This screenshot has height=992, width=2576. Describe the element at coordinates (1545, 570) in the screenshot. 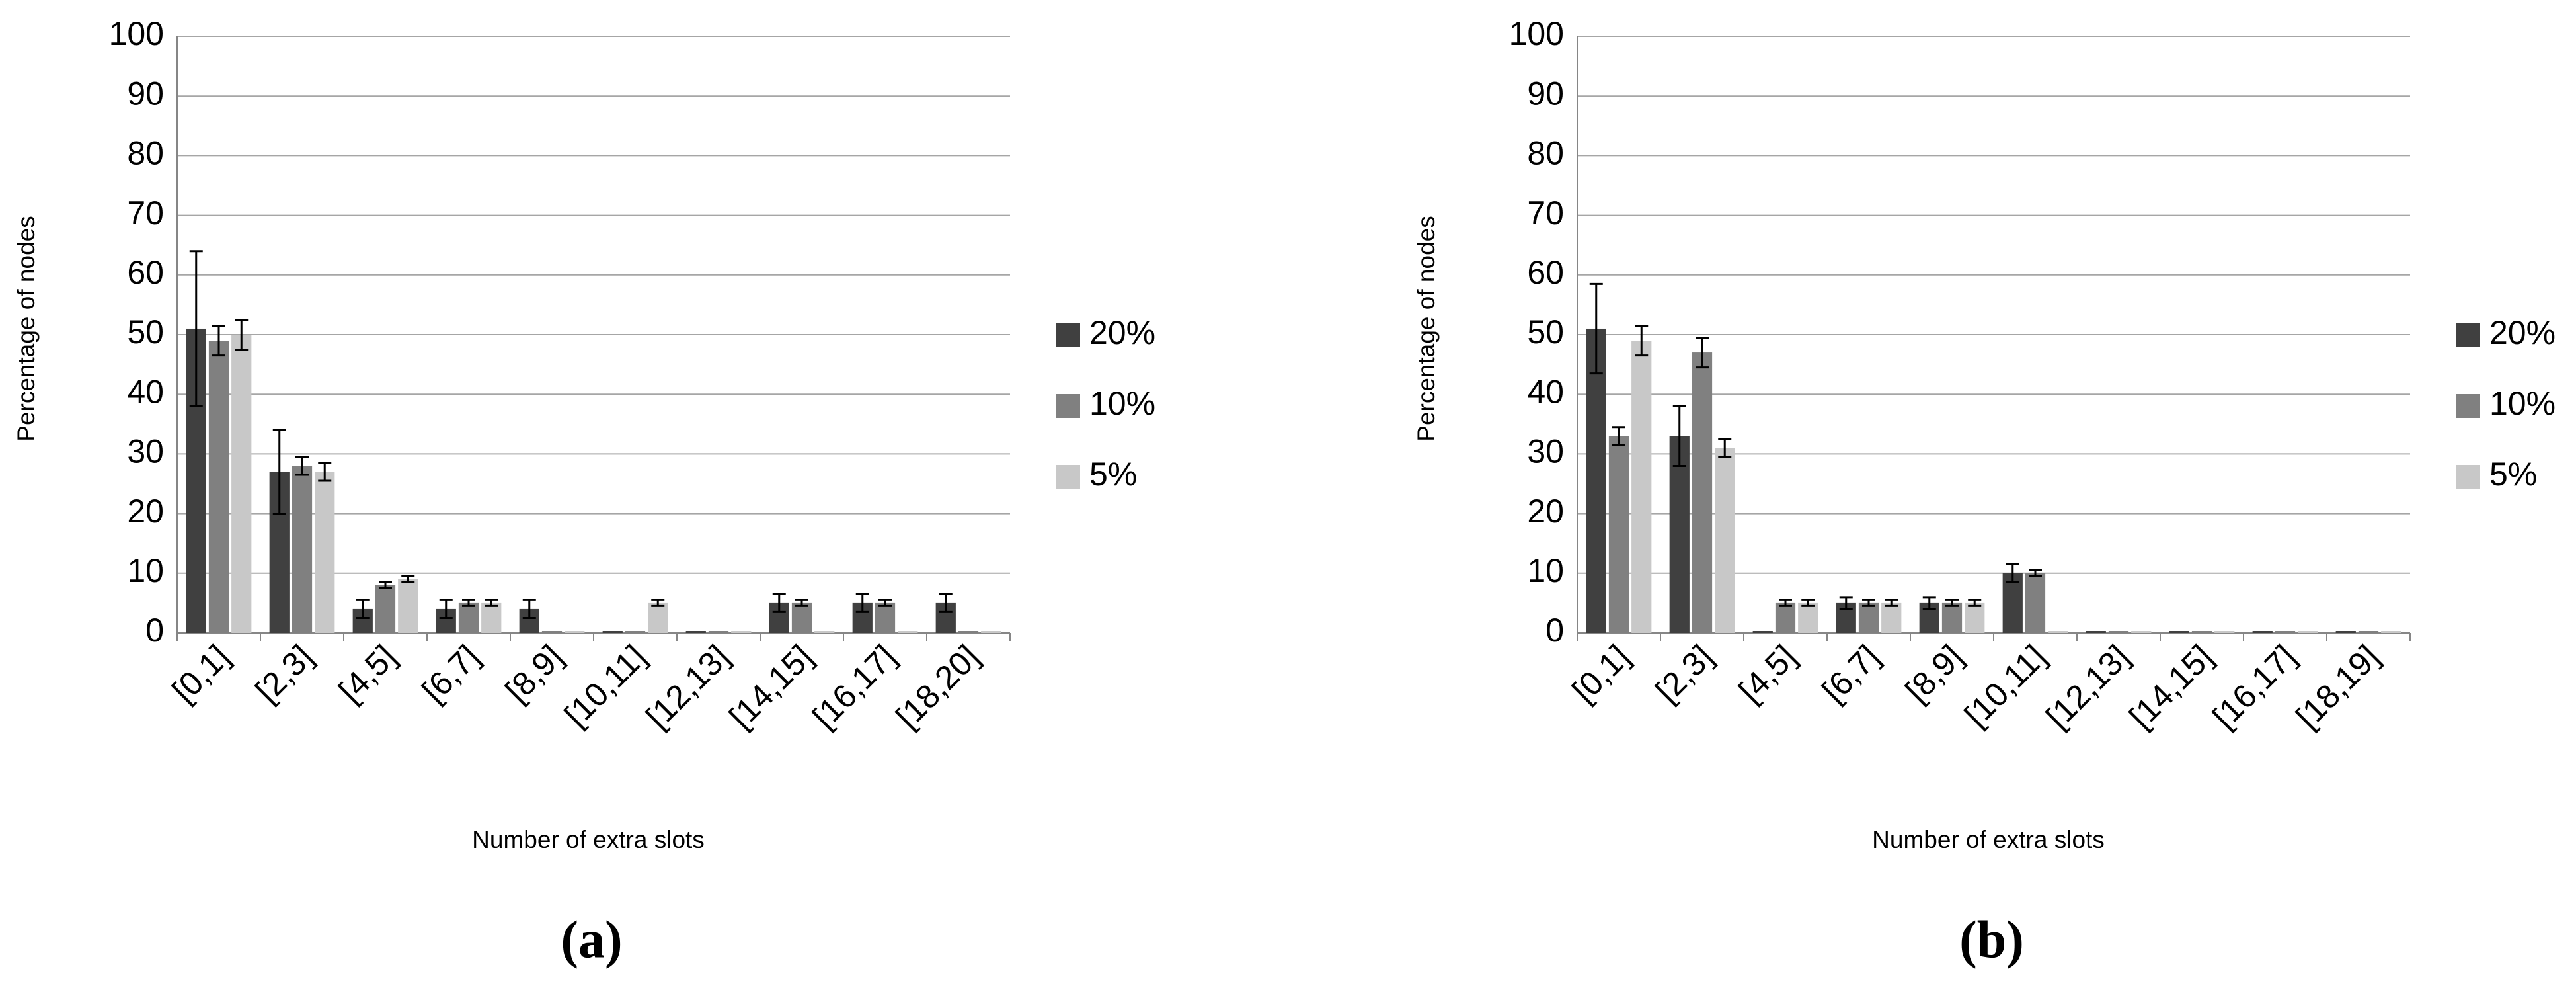

I see `y-tick-label: 10` at that location.